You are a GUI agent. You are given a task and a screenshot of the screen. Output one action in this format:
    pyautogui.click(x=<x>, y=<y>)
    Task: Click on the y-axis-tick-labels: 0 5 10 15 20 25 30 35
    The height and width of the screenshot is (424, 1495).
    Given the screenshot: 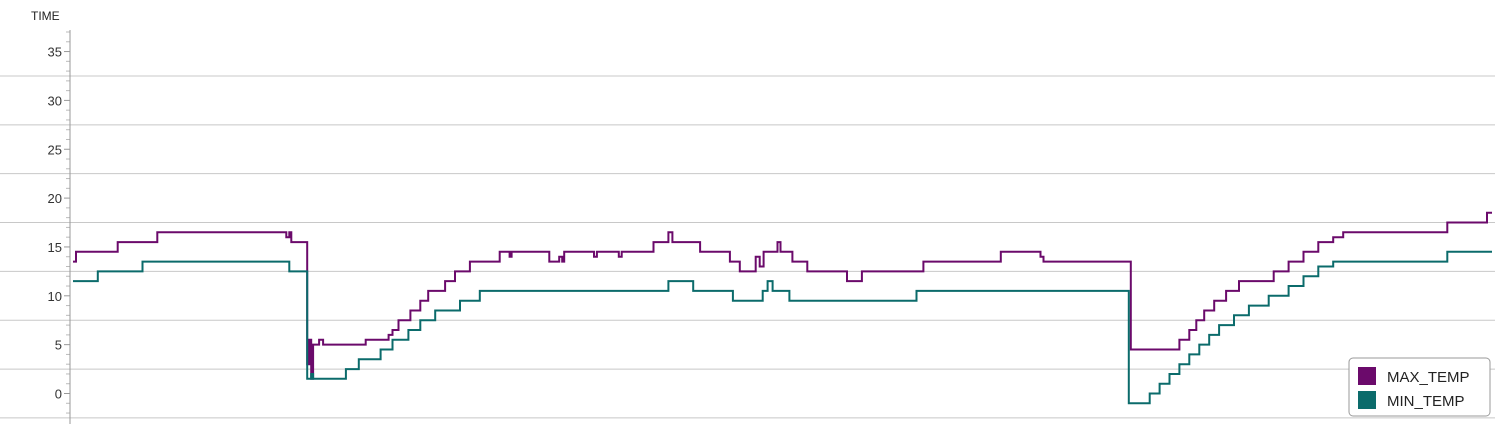 What is the action you would take?
    pyautogui.click(x=55, y=223)
    